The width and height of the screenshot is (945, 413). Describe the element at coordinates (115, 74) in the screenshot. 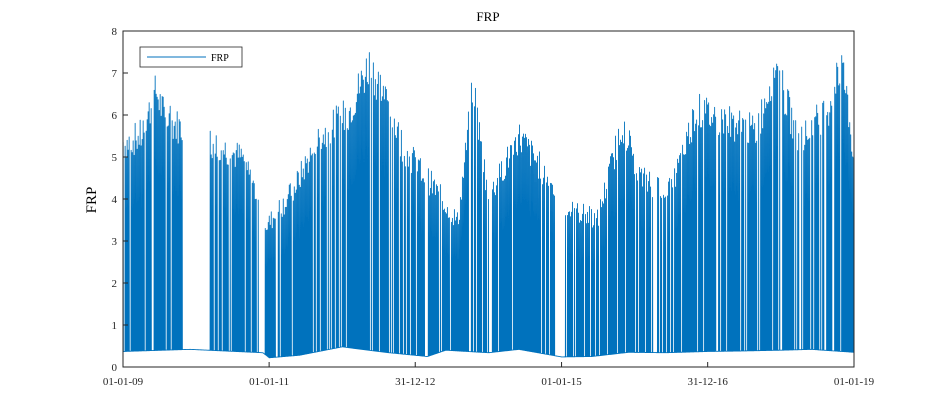

I see `y-tick-label: 7` at that location.